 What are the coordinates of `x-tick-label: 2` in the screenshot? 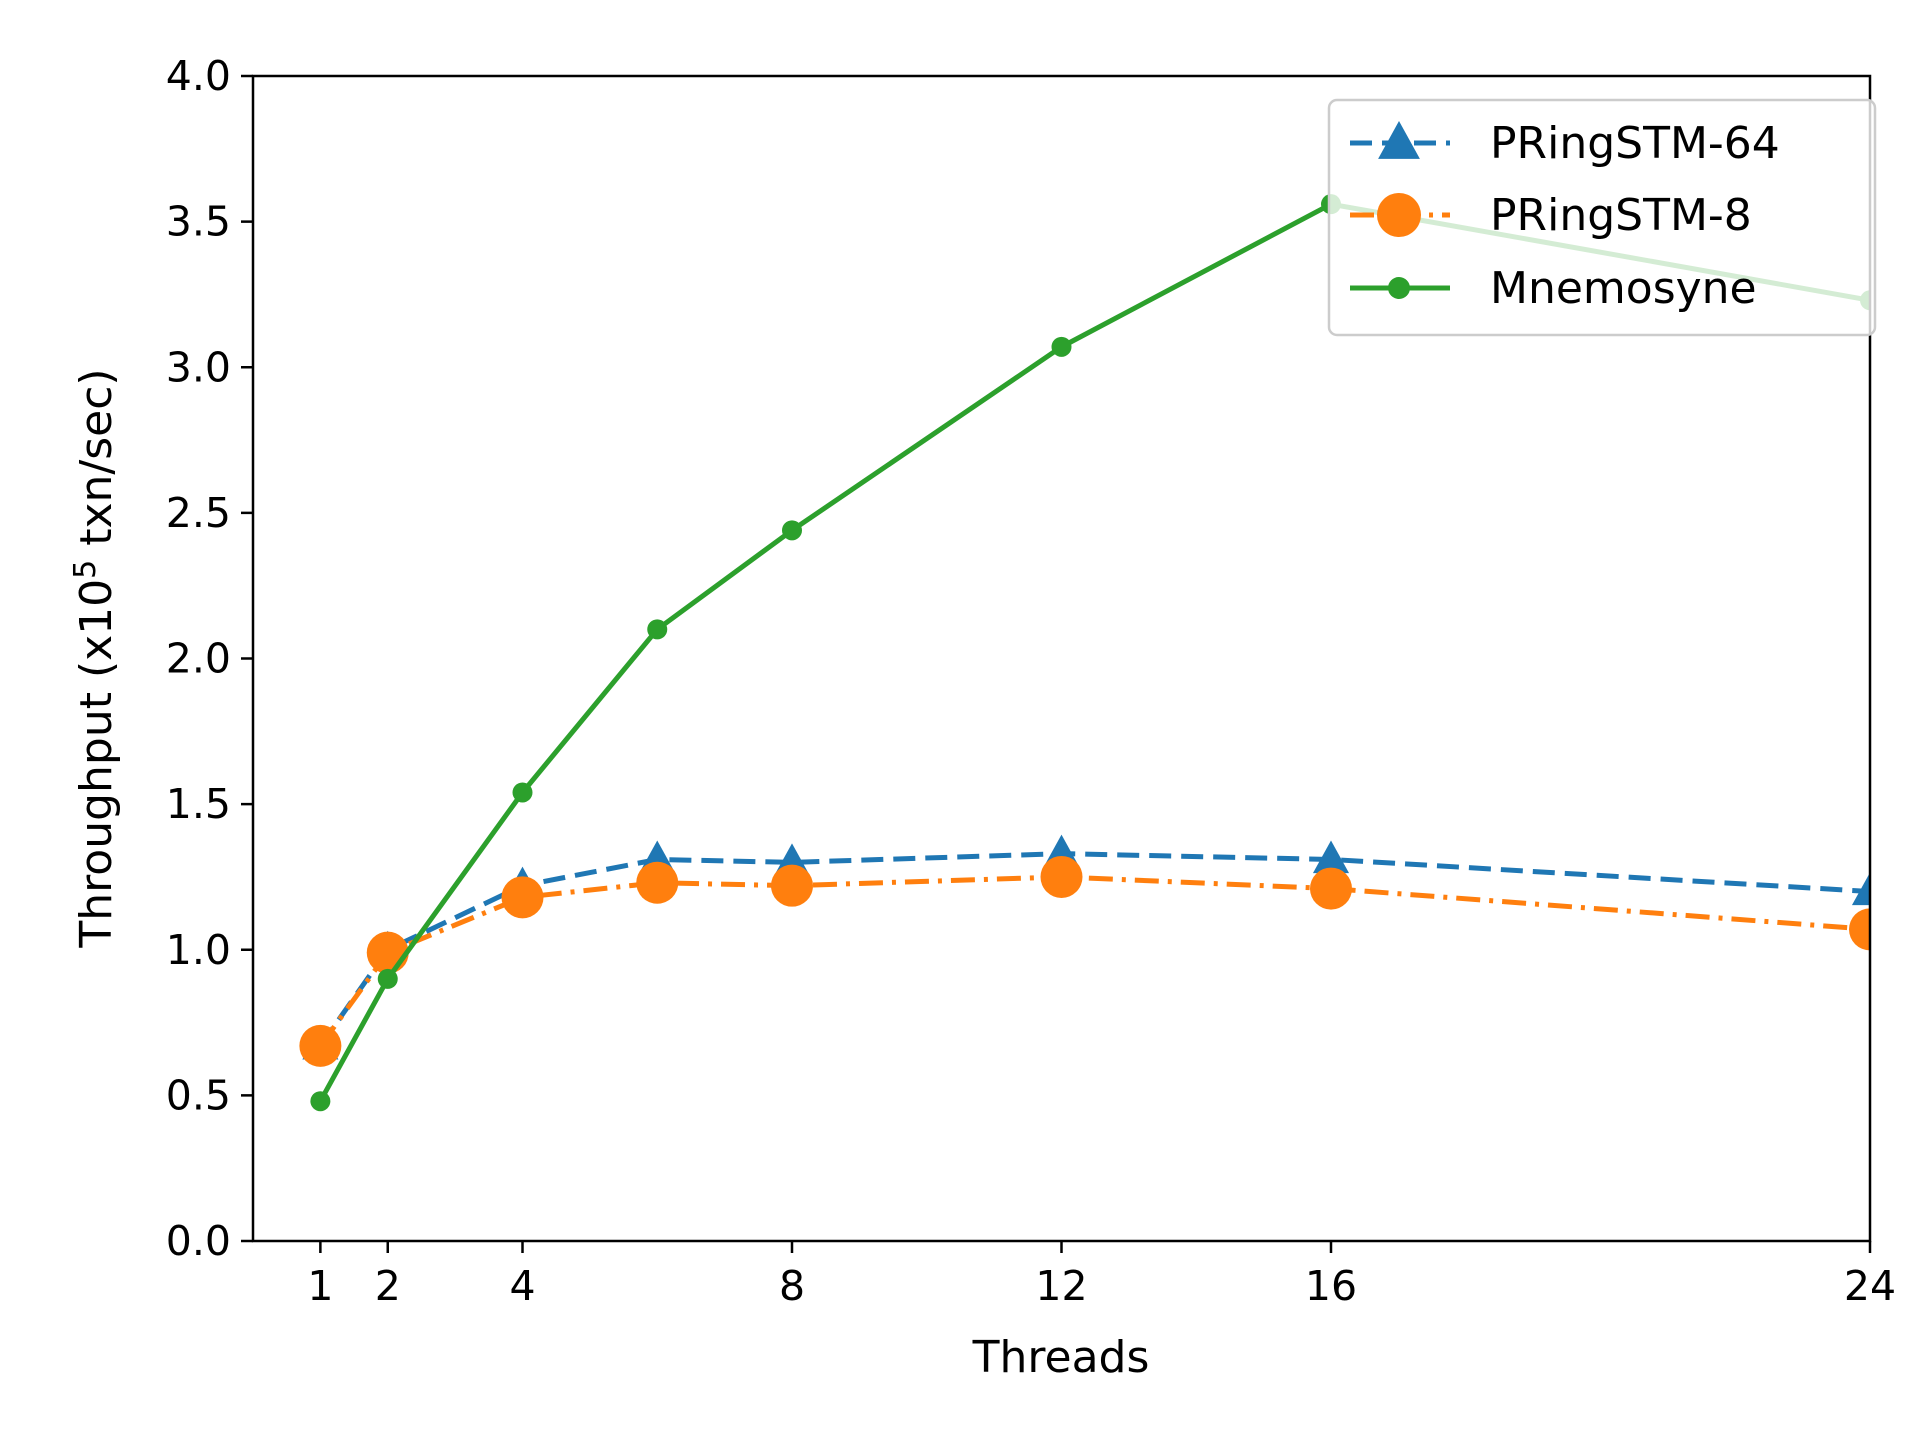 It's located at (388, 1286).